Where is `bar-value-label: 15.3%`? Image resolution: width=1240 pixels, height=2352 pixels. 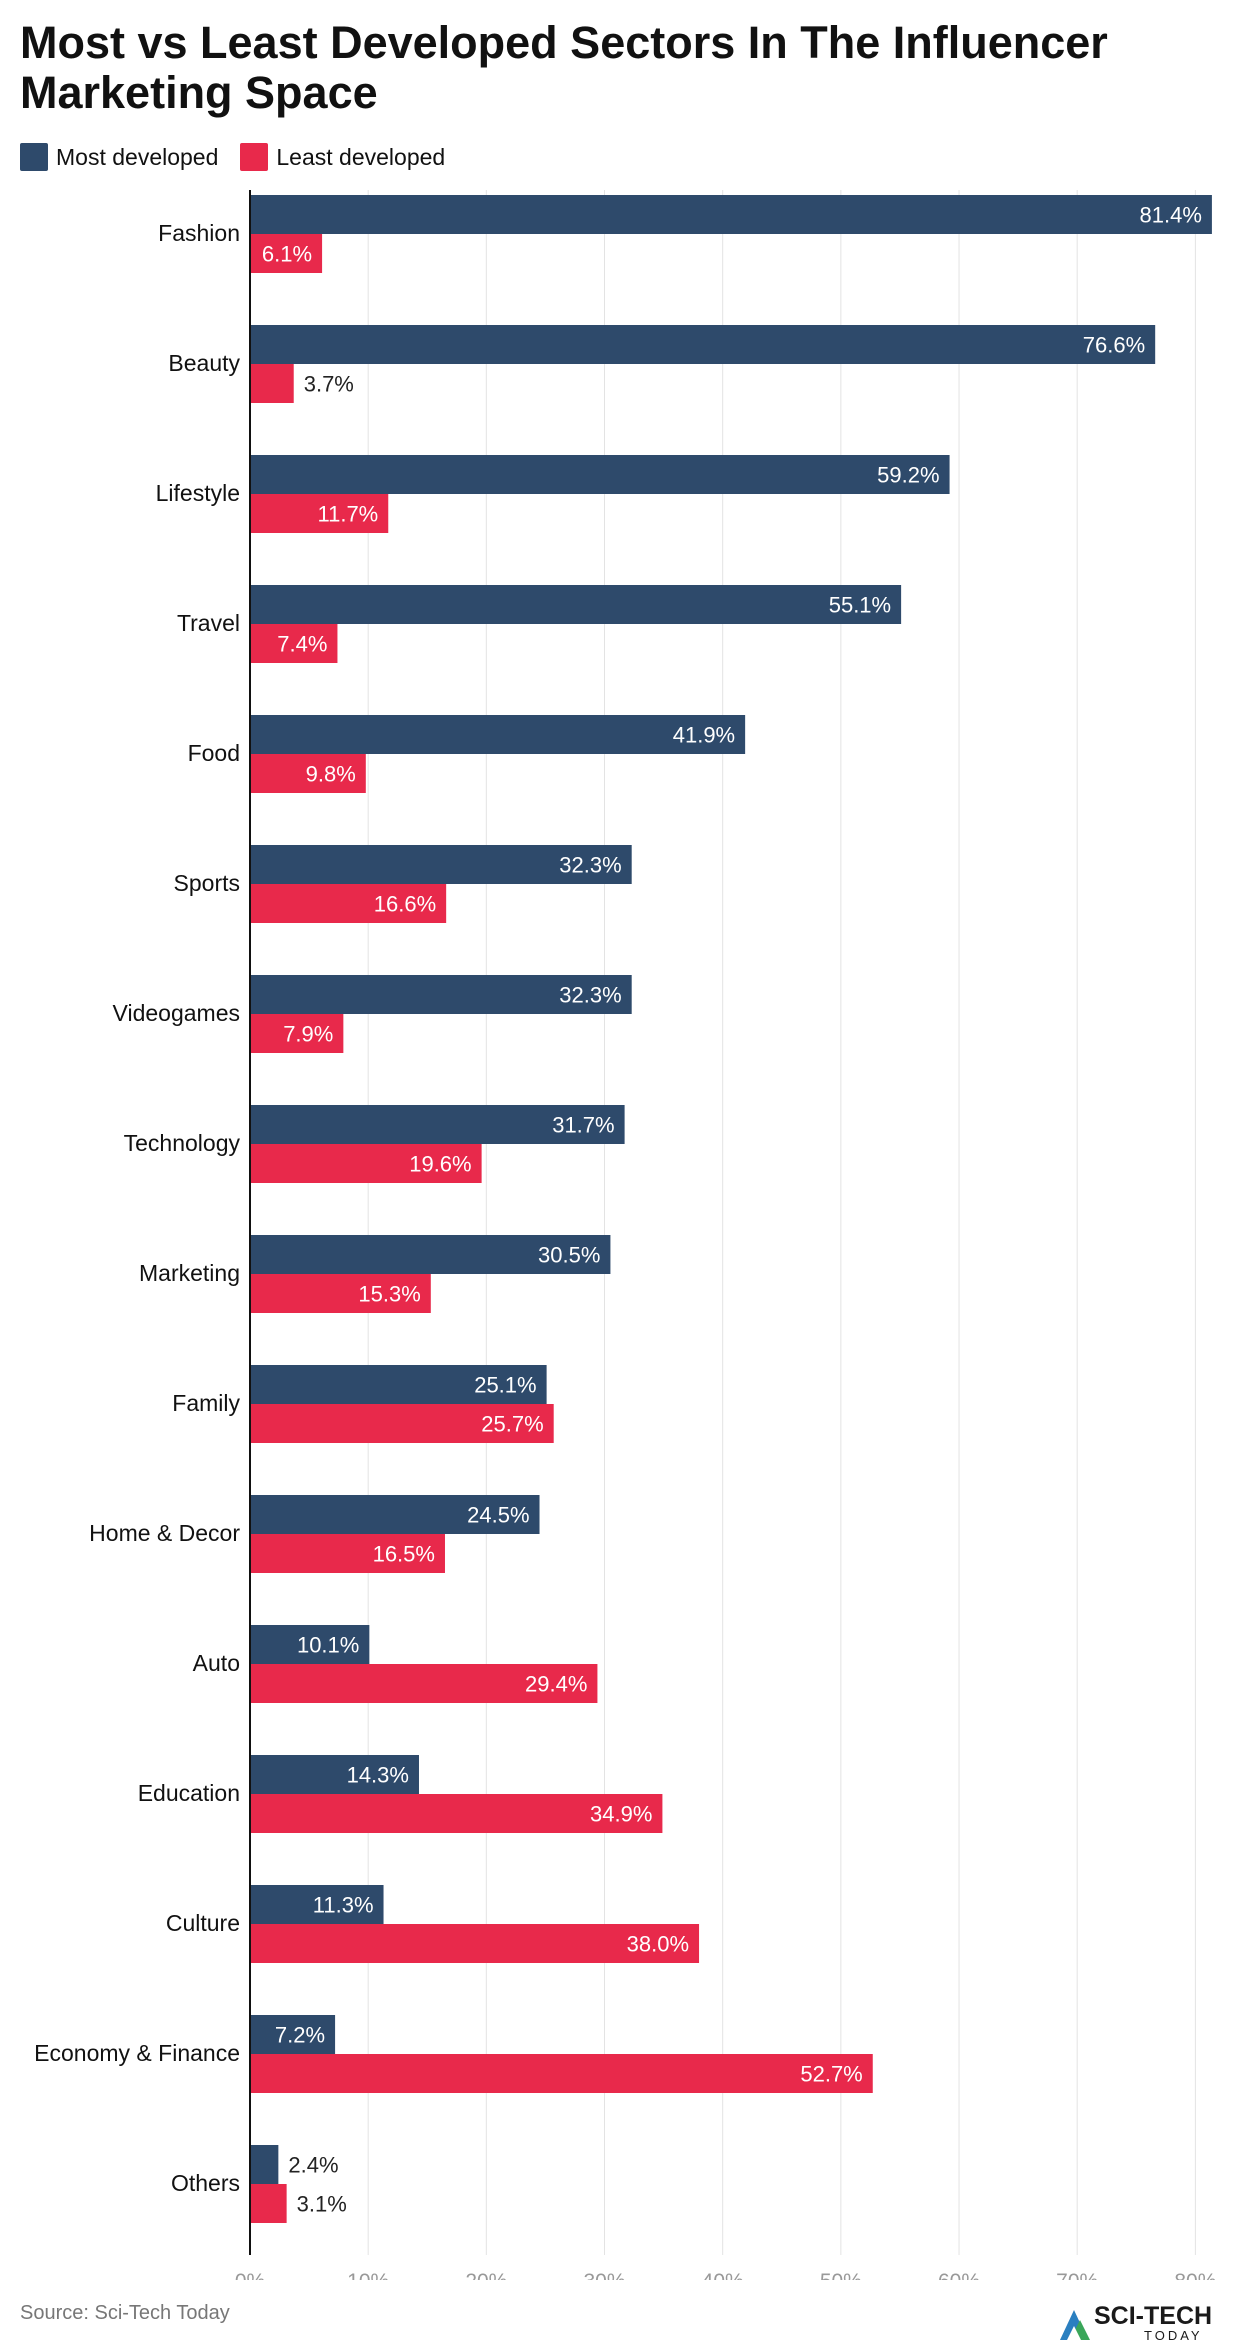
bar-value-label: 15.3% is located at coordinates (389, 1294).